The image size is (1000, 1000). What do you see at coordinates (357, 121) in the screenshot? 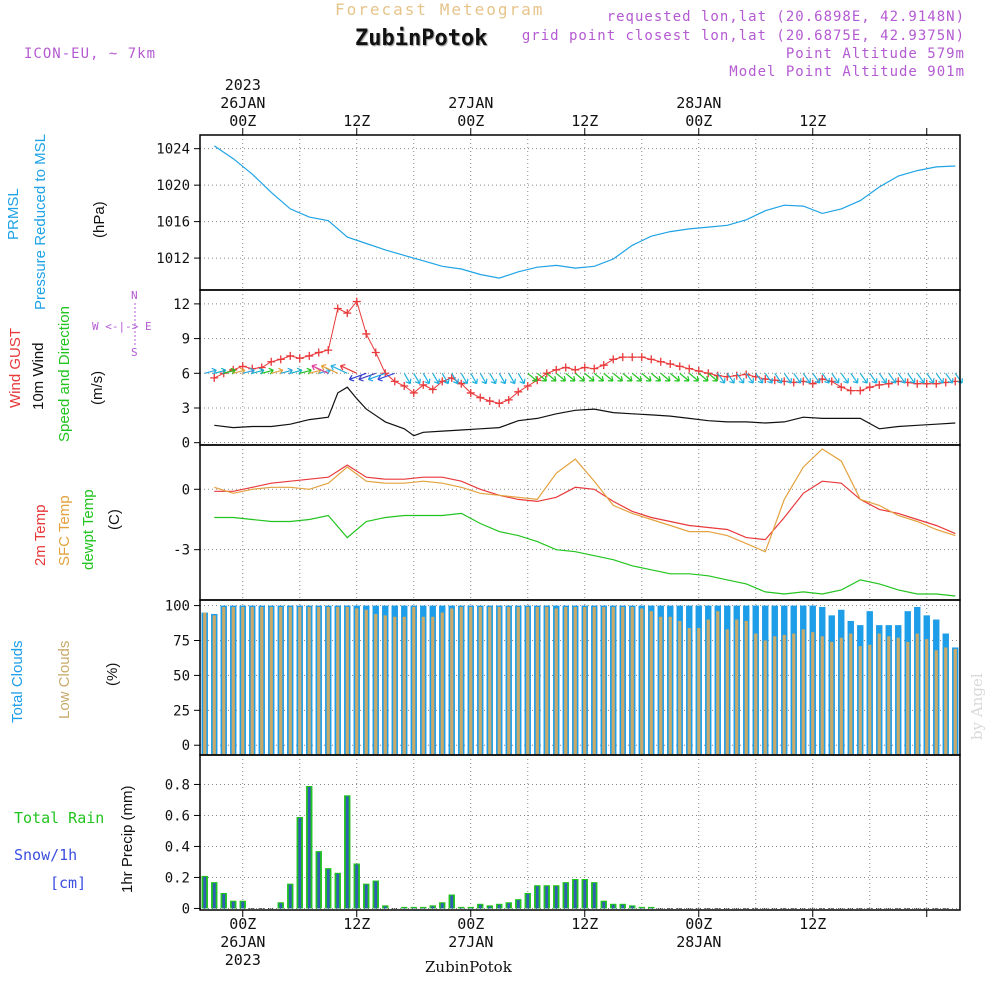
I see `top-axis-label: 12Z` at bounding box center [357, 121].